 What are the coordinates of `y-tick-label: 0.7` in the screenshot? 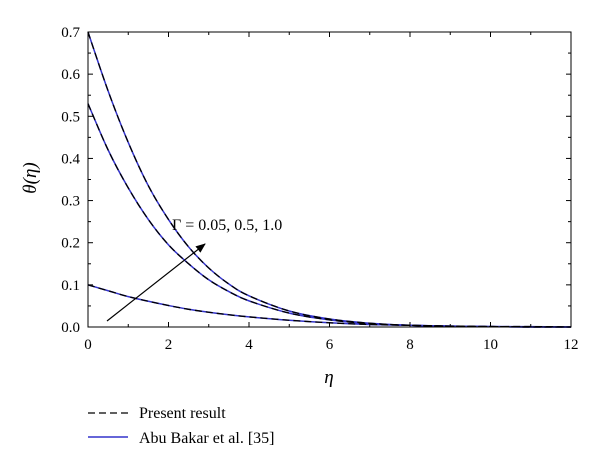 It's located at (70, 33).